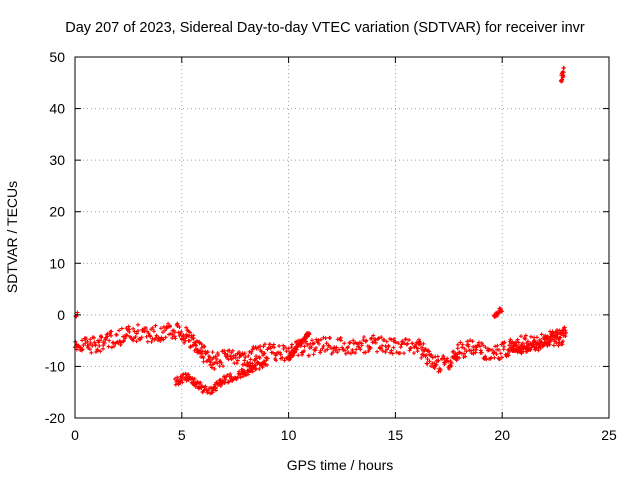 The width and height of the screenshot is (640, 480). Describe the element at coordinates (182, 435) in the screenshot. I see `x-tick-label: 5` at that location.